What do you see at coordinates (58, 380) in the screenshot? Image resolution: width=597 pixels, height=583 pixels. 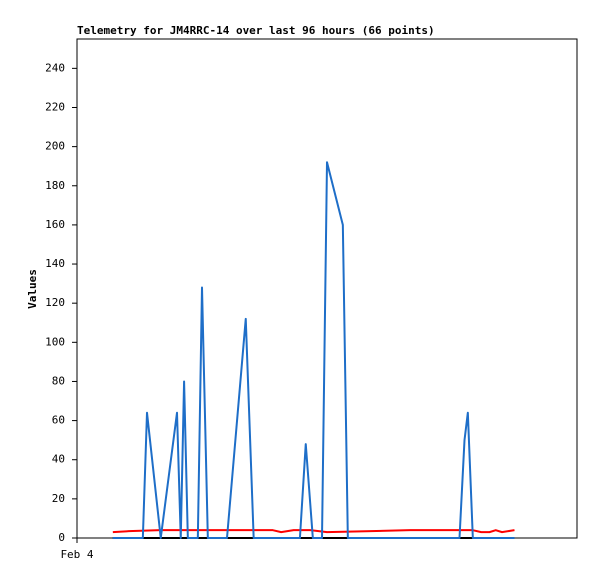 I see `y-tick-label: 80` at bounding box center [58, 380].